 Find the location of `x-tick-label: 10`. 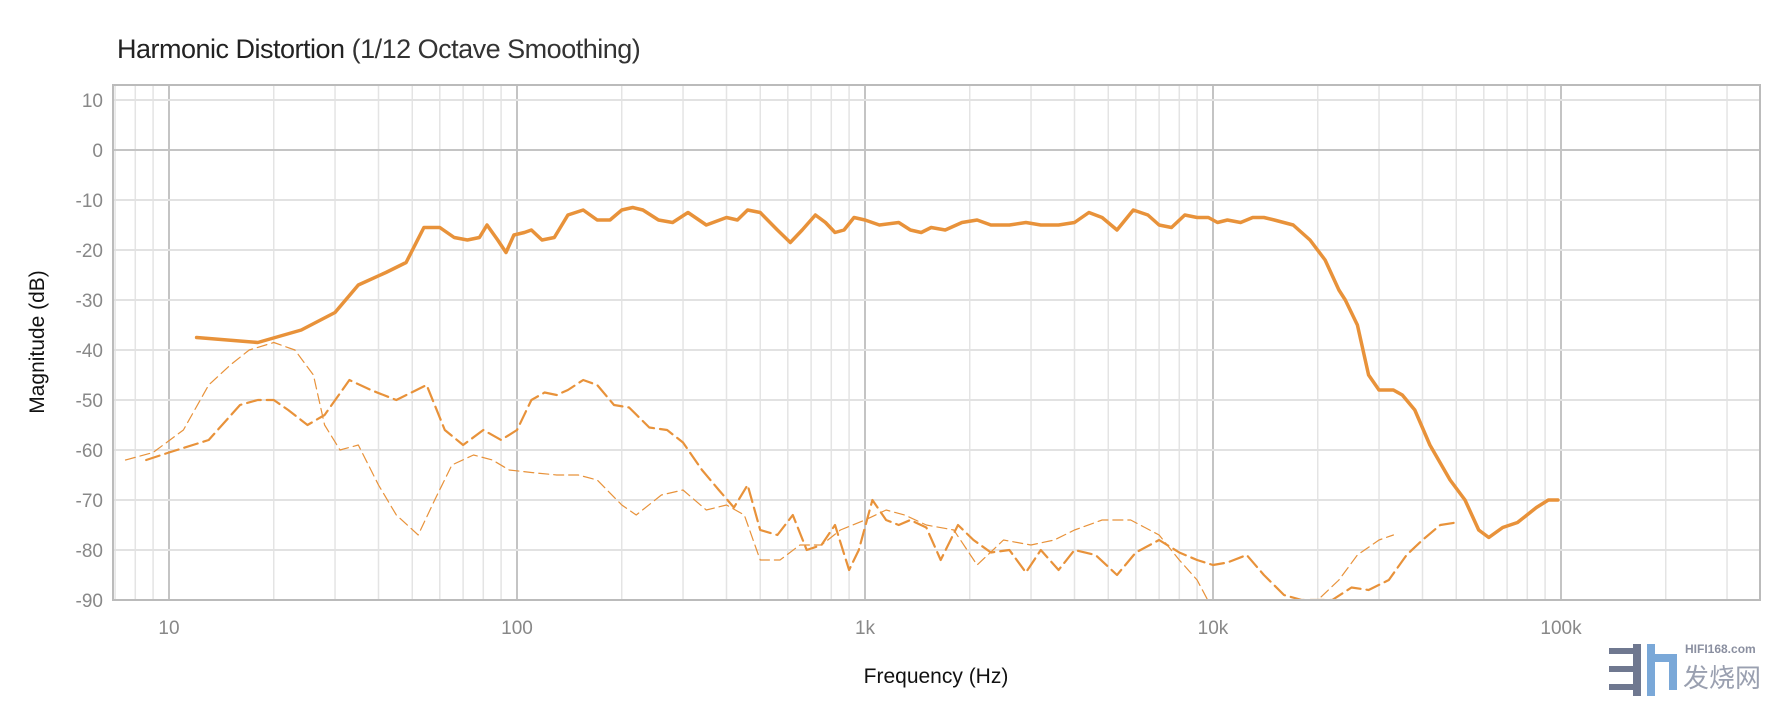

x-tick-label: 10 is located at coordinates (168, 628).